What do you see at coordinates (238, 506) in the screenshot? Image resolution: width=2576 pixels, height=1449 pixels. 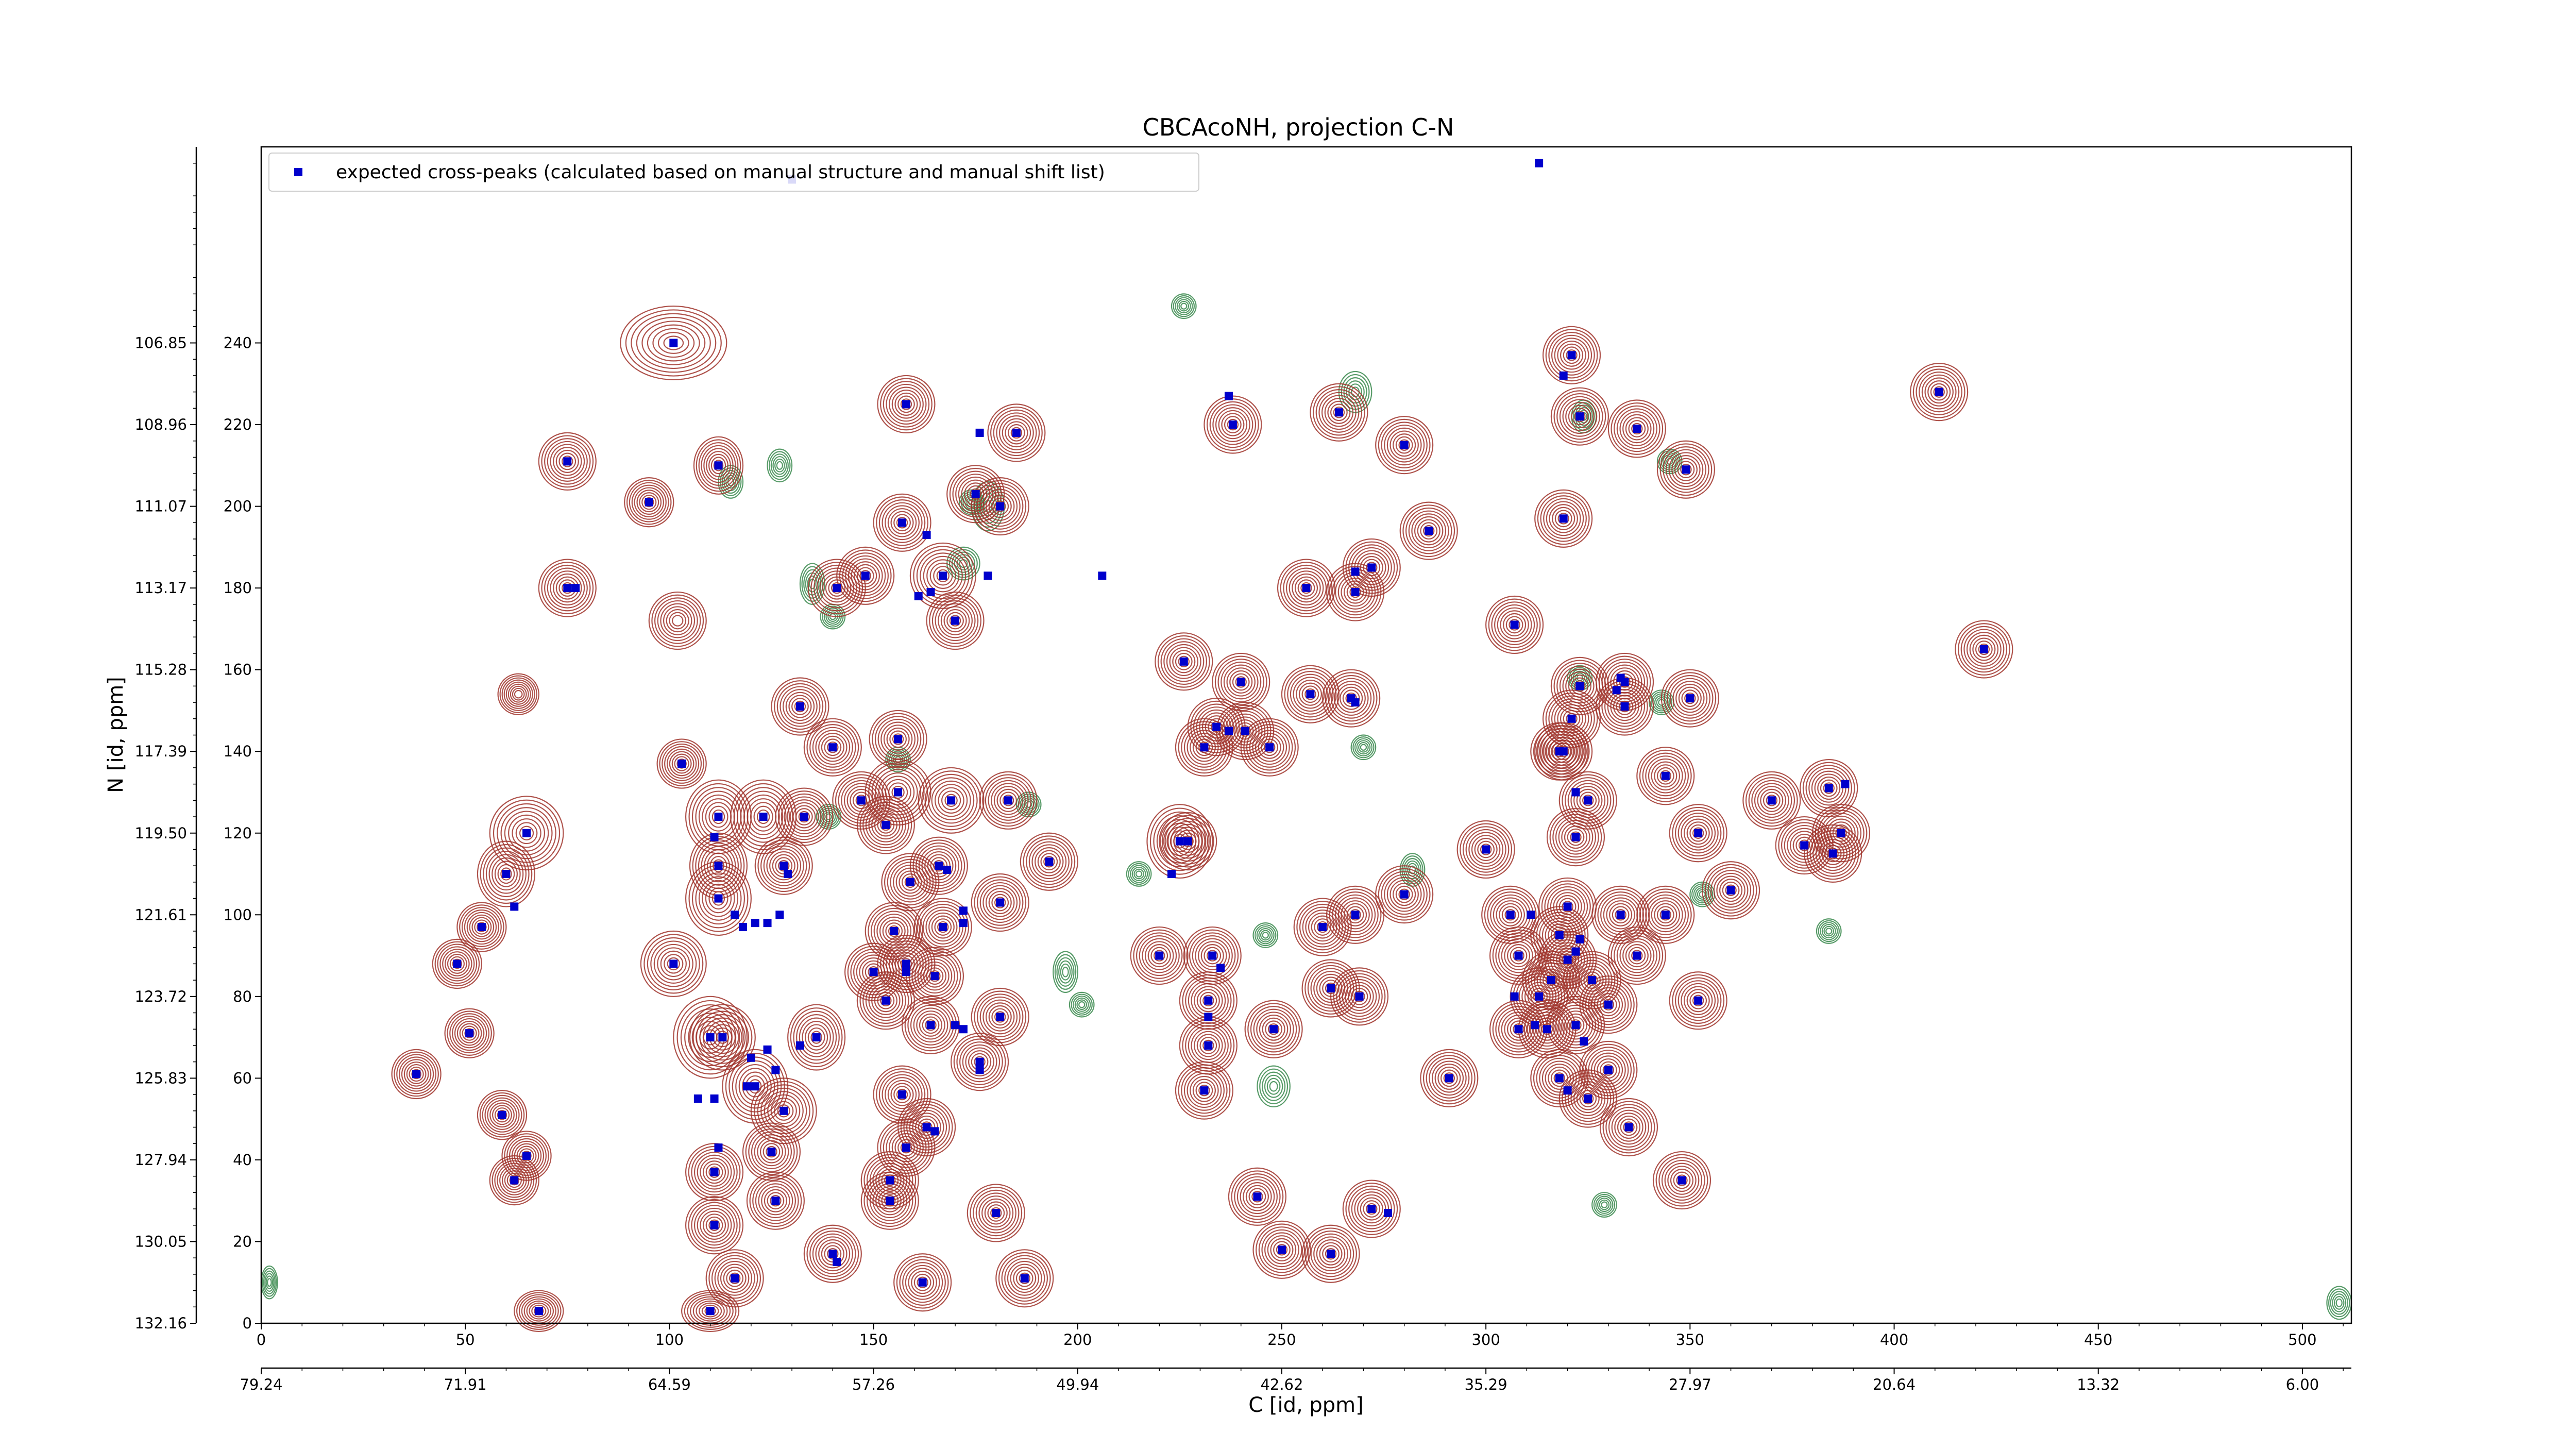 I see `y-tick-label: 200` at bounding box center [238, 506].